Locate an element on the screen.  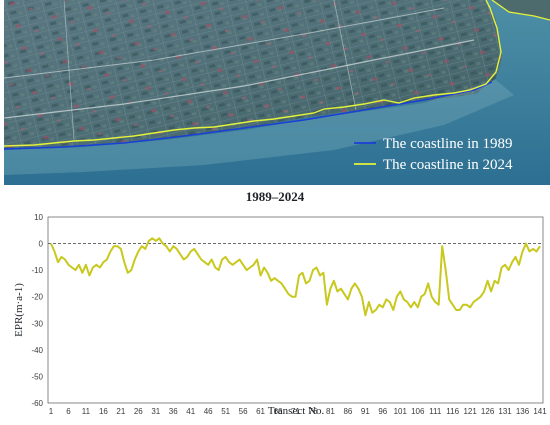
x-tick-label: 71 is located at coordinates (295, 411).